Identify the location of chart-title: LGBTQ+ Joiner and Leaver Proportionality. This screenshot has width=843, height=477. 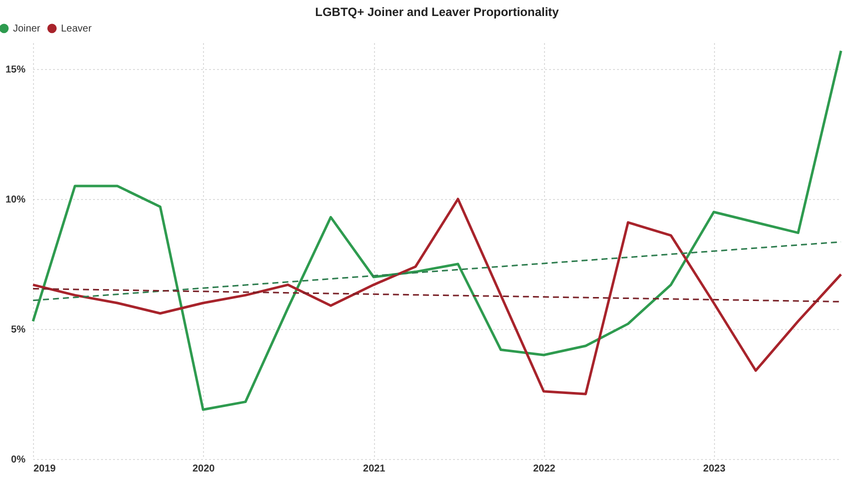
(437, 12).